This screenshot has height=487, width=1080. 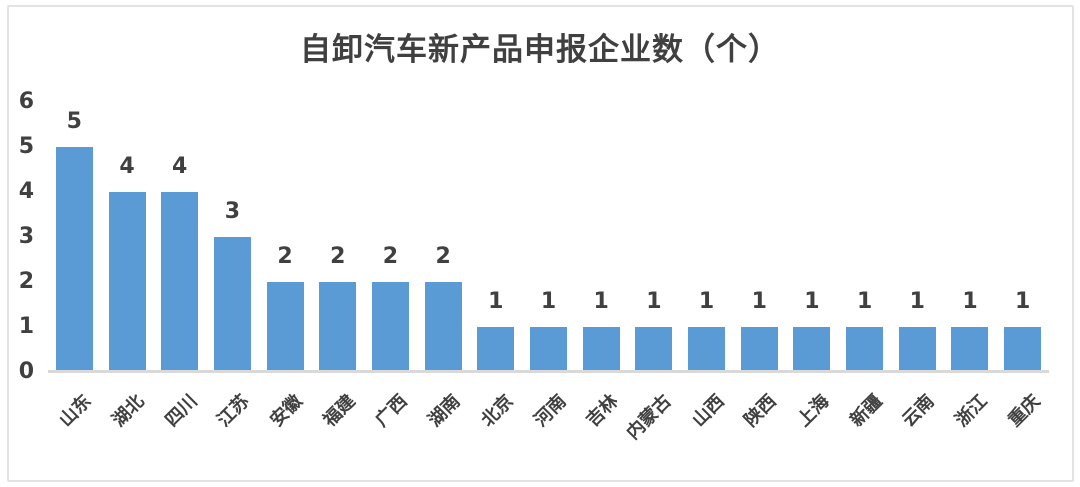 What do you see at coordinates (654, 349) in the screenshot?
I see `bar-内蒙古` at bounding box center [654, 349].